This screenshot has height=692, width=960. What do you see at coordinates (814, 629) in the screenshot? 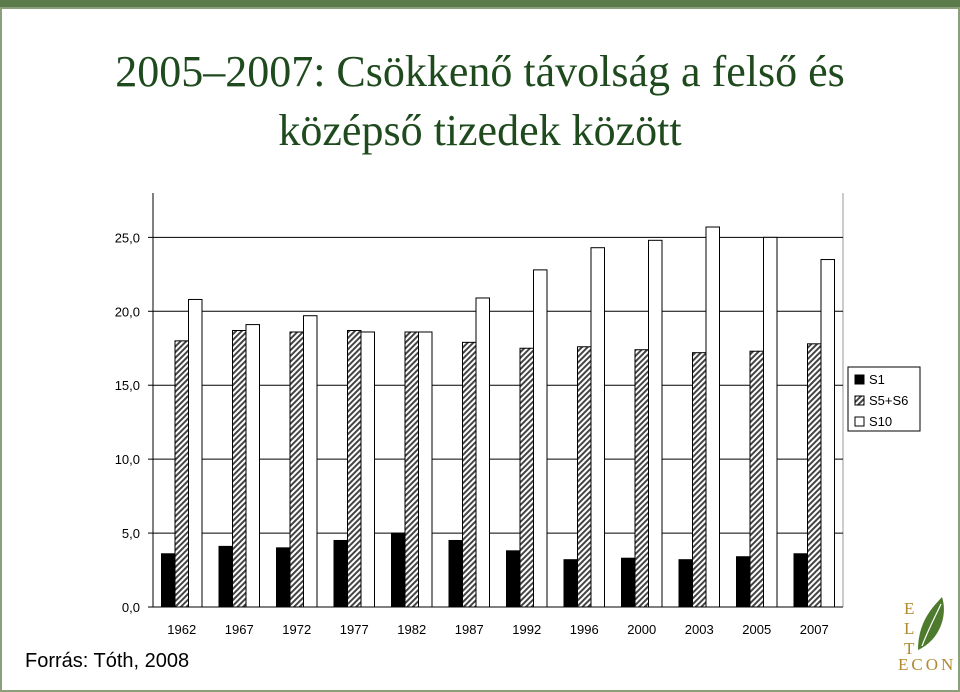
I see `x-tick-label: 2007` at bounding box center [814, 629].